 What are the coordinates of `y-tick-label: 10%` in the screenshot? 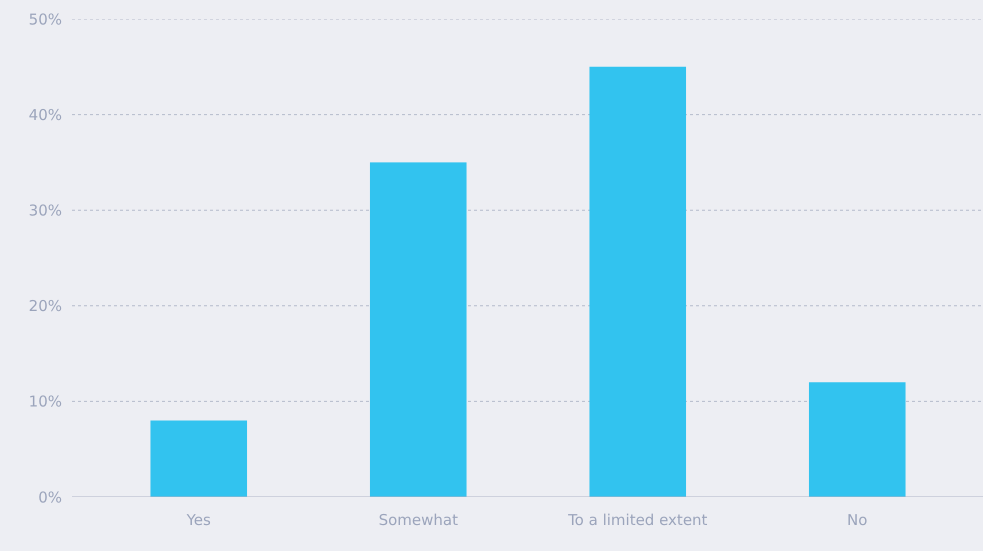 It's located at (45, 401).